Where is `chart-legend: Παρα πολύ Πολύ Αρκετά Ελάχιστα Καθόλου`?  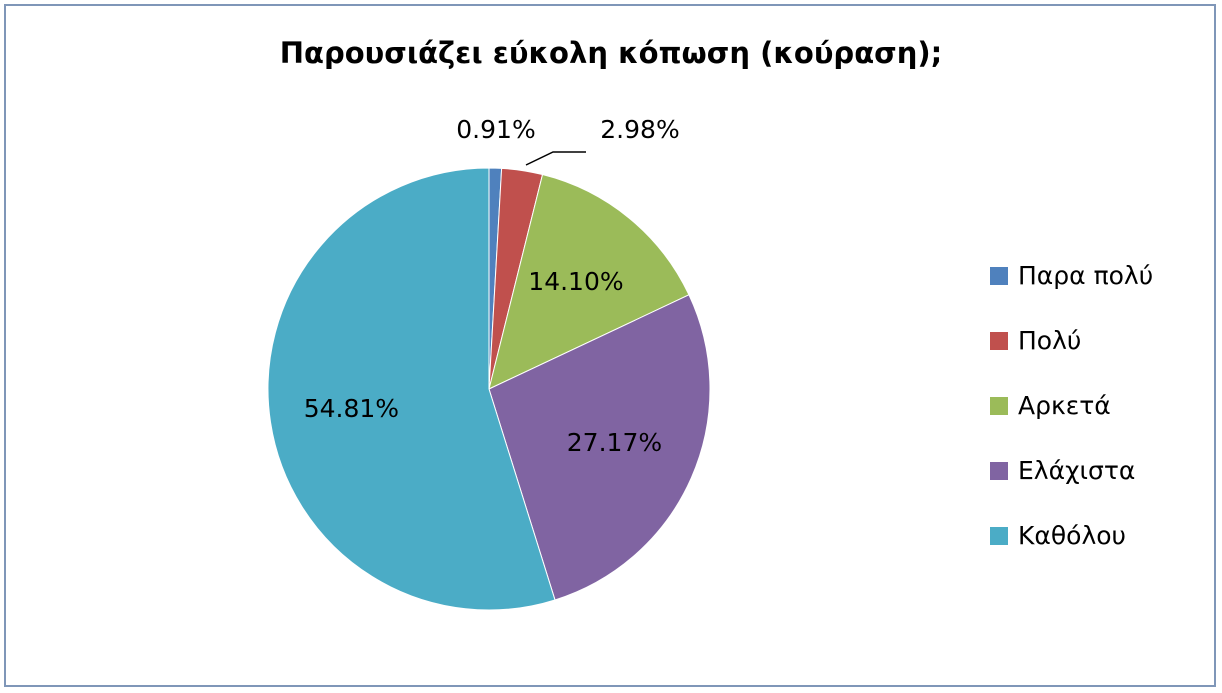
chart-legend: Παρα πολύ Πολύ Αρκετά Ελάχιστα Καθόλου is located at coordinates (1071, 405).